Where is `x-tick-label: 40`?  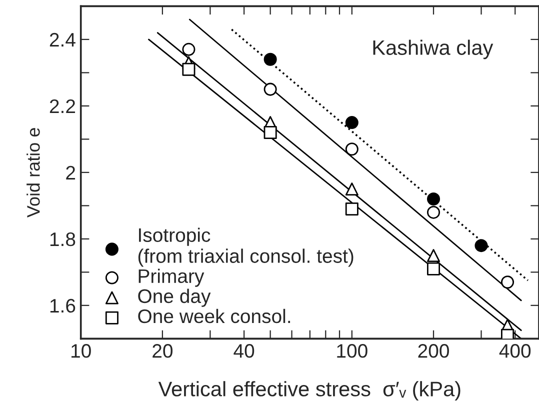 x-tick-label: 40 is located at coordinates (244, 351).